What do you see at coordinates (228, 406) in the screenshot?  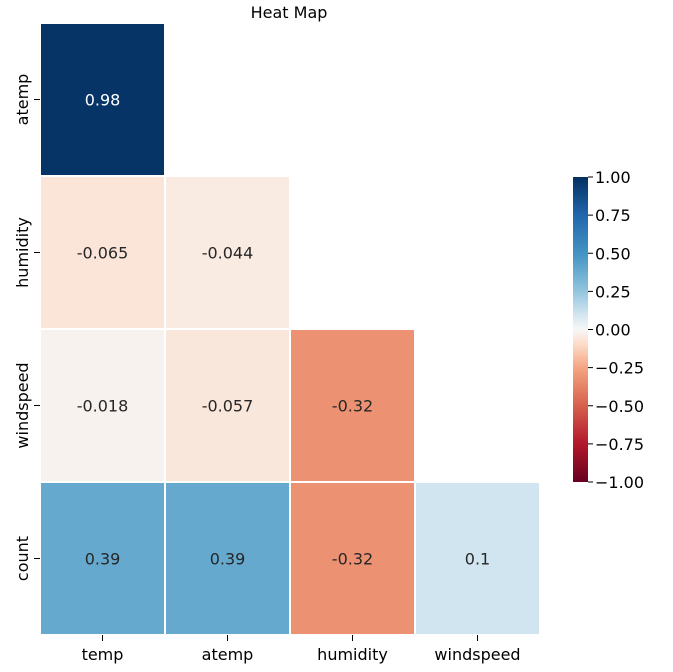 I see `cell-value-label: -0.057` at bounding box center [228, 406].